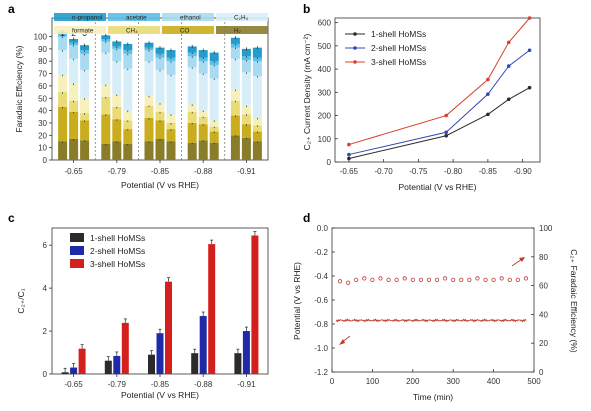  What do you see at coordinates (342, 342) in the screenshot?
I see `arrow-head-left` at bounding box center [342, 342].